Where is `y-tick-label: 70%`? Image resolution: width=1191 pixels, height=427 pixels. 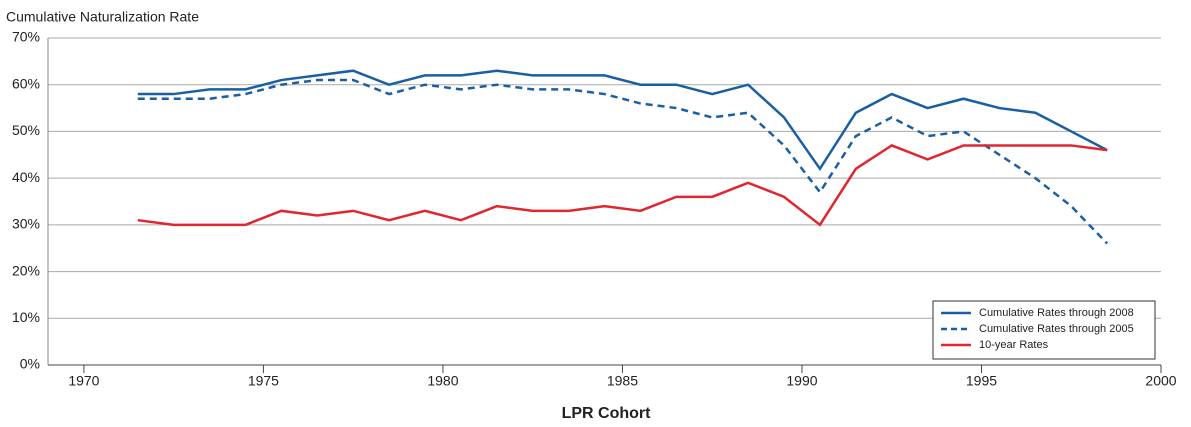
y-tick-label: 70% is located at coordinates (26, 37).